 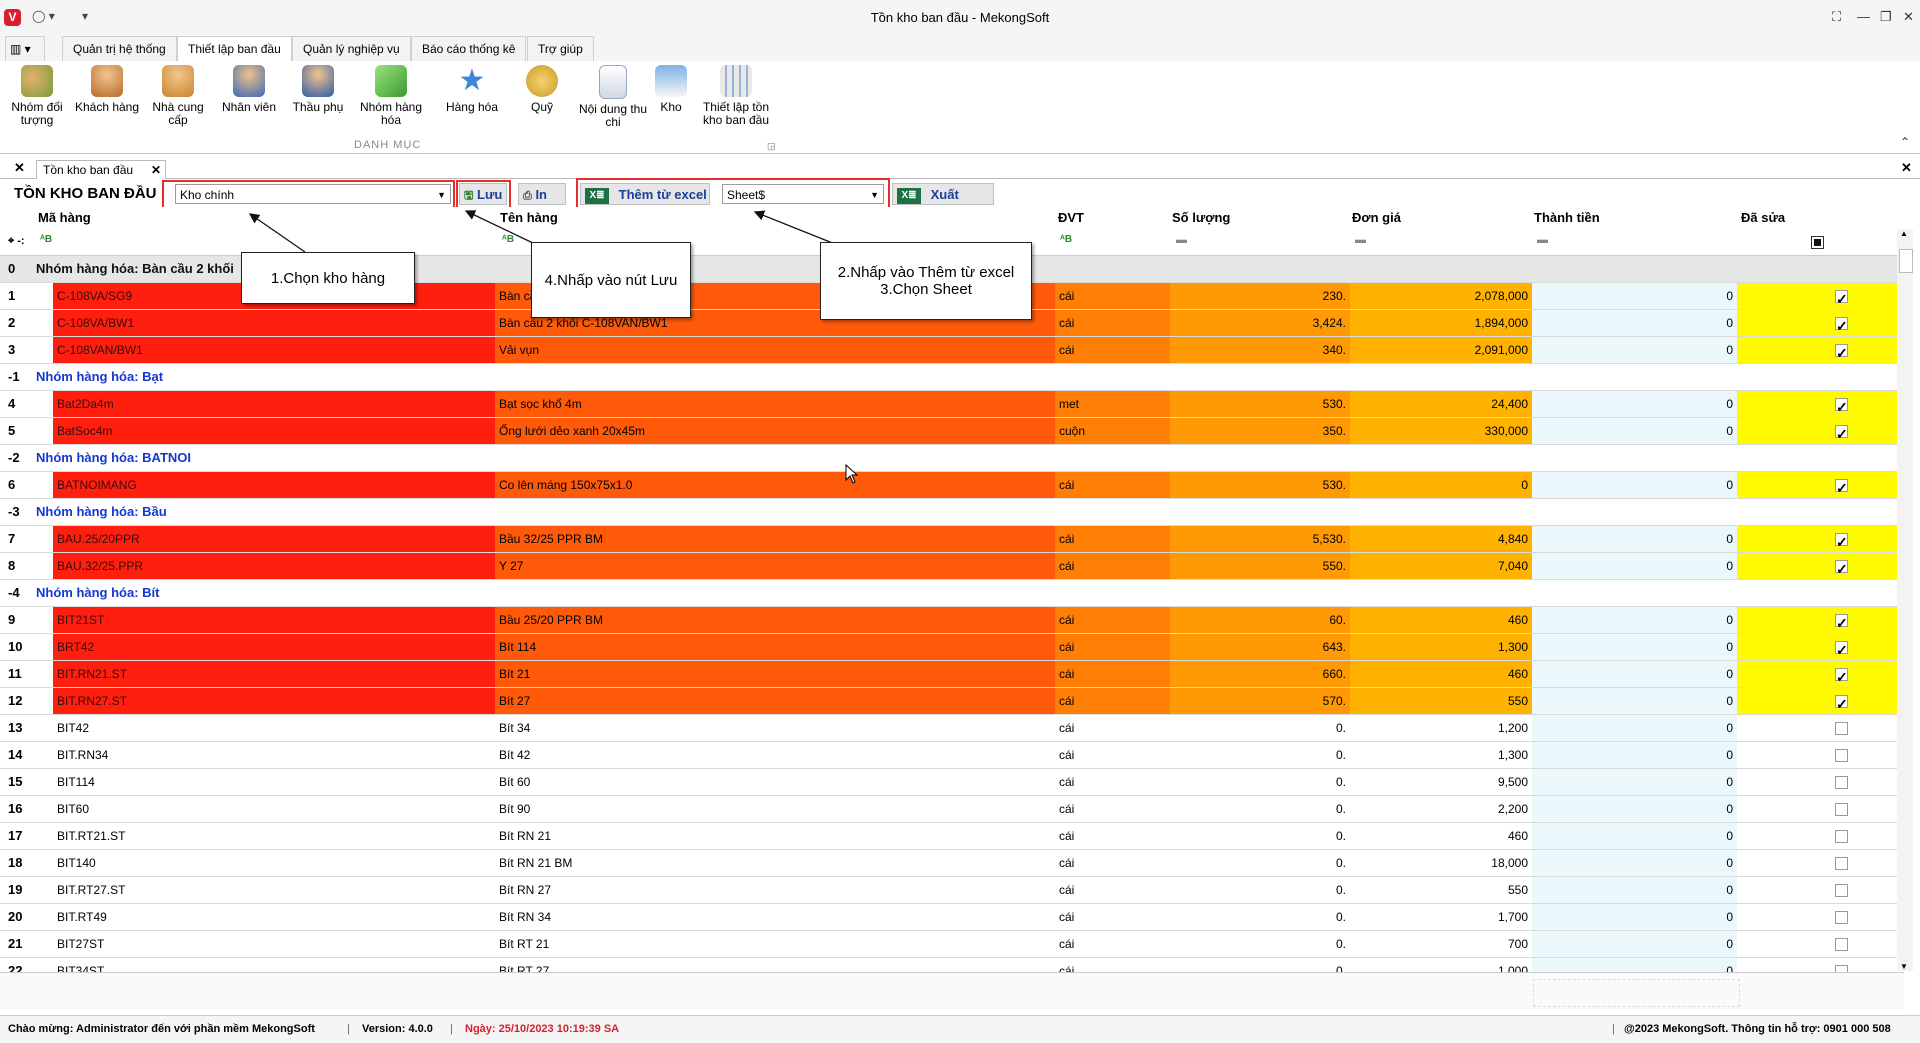 I want to click on cell-qty: 530., so click(x=1260, y=485).